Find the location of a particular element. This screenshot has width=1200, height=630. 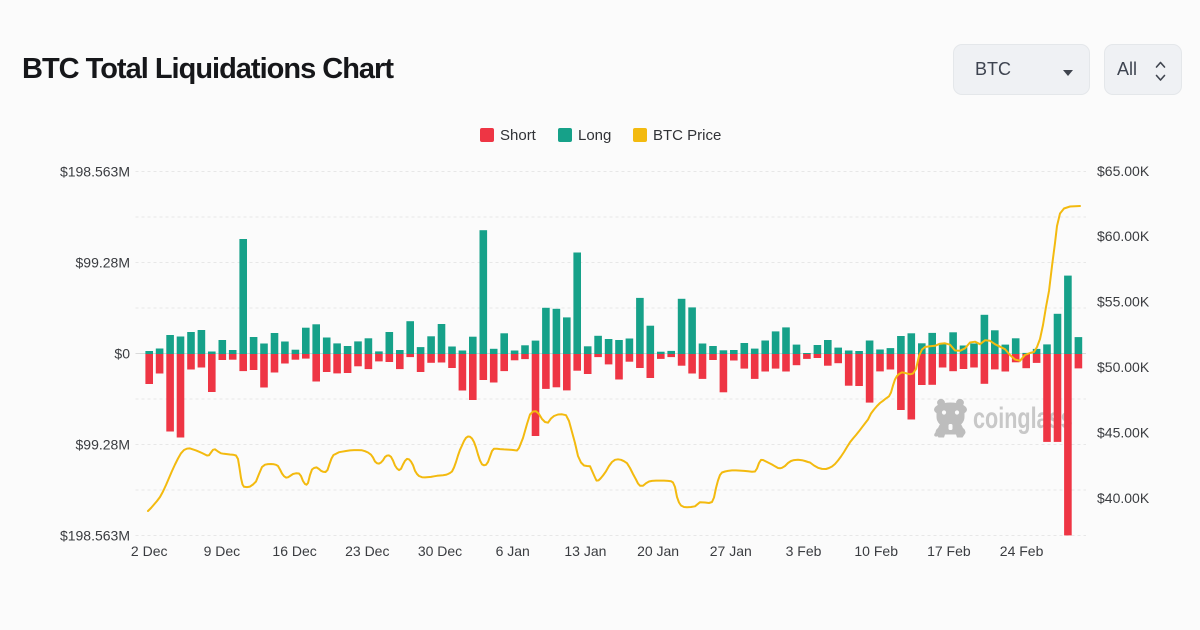

svg-text: 17 Feb is located at coordinates (949, 551).